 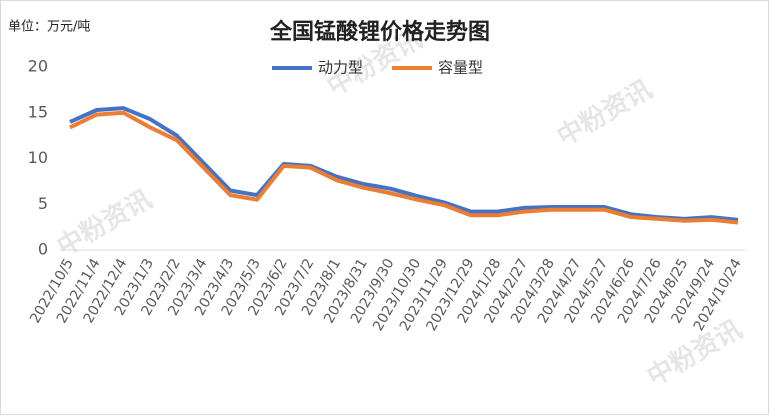 What do you see at coordinates (49, 27) in the screenshot?
I see `unit-label: 单位：万元/吨` at bounding box center [49, 27].